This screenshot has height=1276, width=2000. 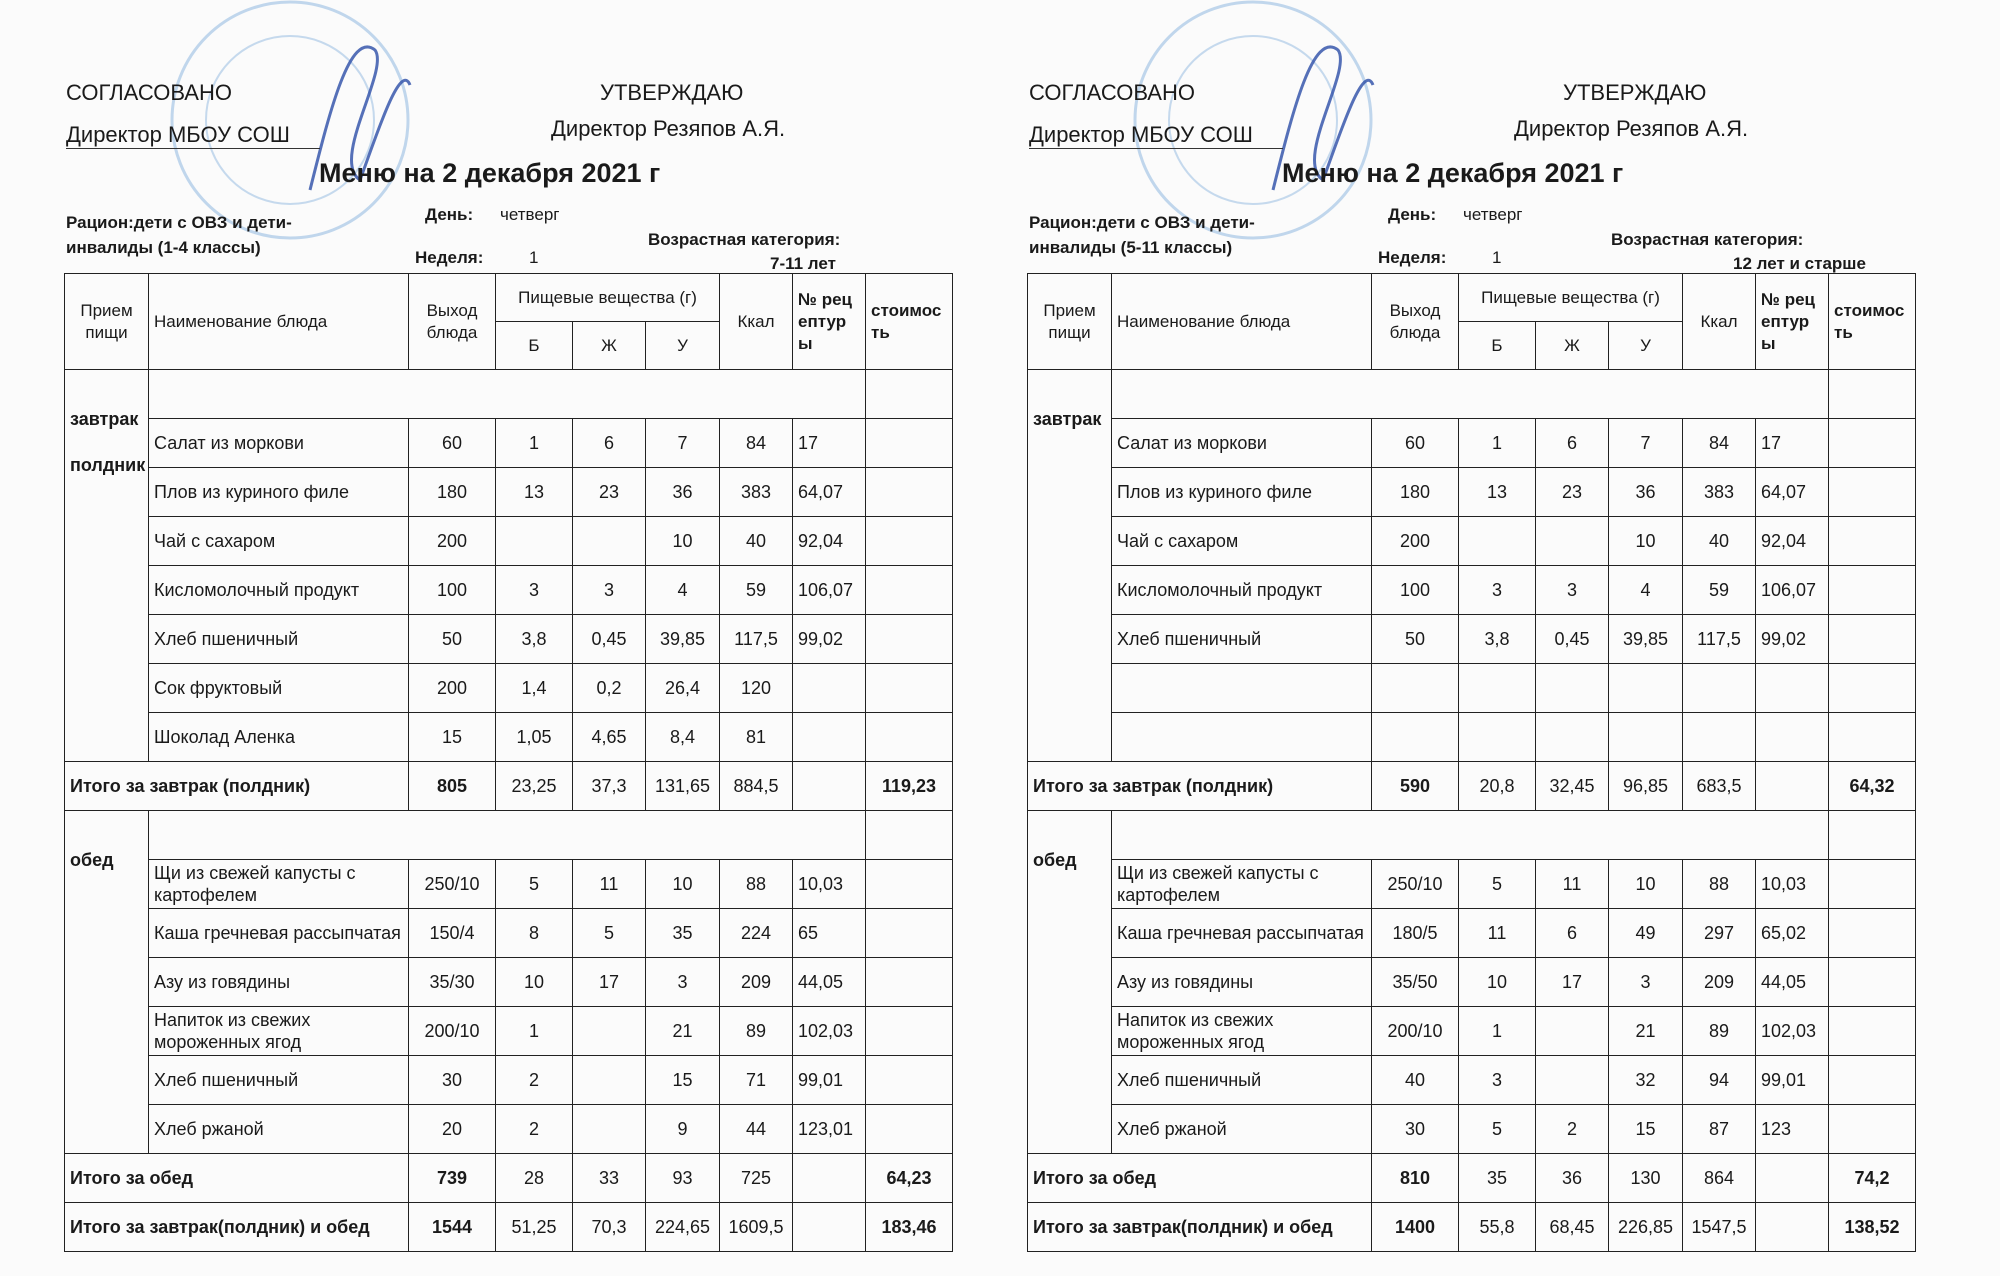 What do you see at coordinates (829, 590) in the screenshot?
I see `cell: 106,07` at bounding box center [829, 590].